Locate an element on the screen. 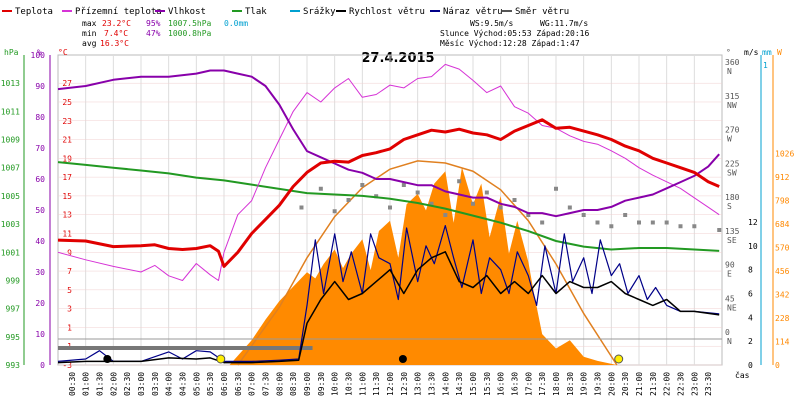 This screenshot has height=400, width=800. percent-axis-tick: 100 is located at coordinates (38, 55).